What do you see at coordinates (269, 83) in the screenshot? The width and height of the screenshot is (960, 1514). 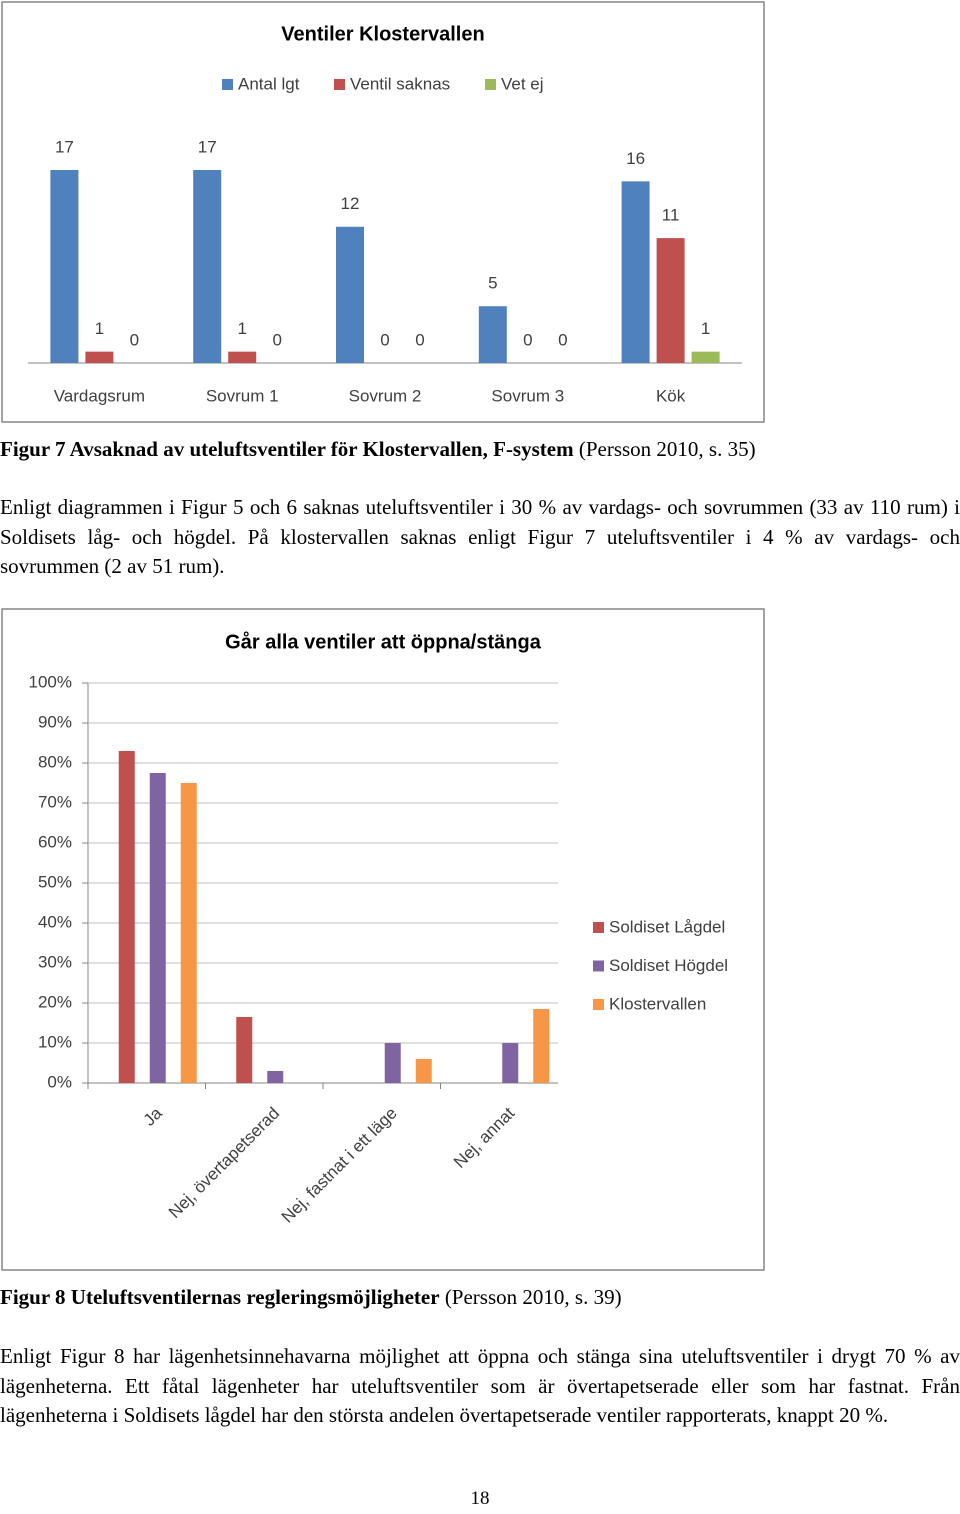 I see `legend-label: Antal lgt` at bounding box center [269, 83].